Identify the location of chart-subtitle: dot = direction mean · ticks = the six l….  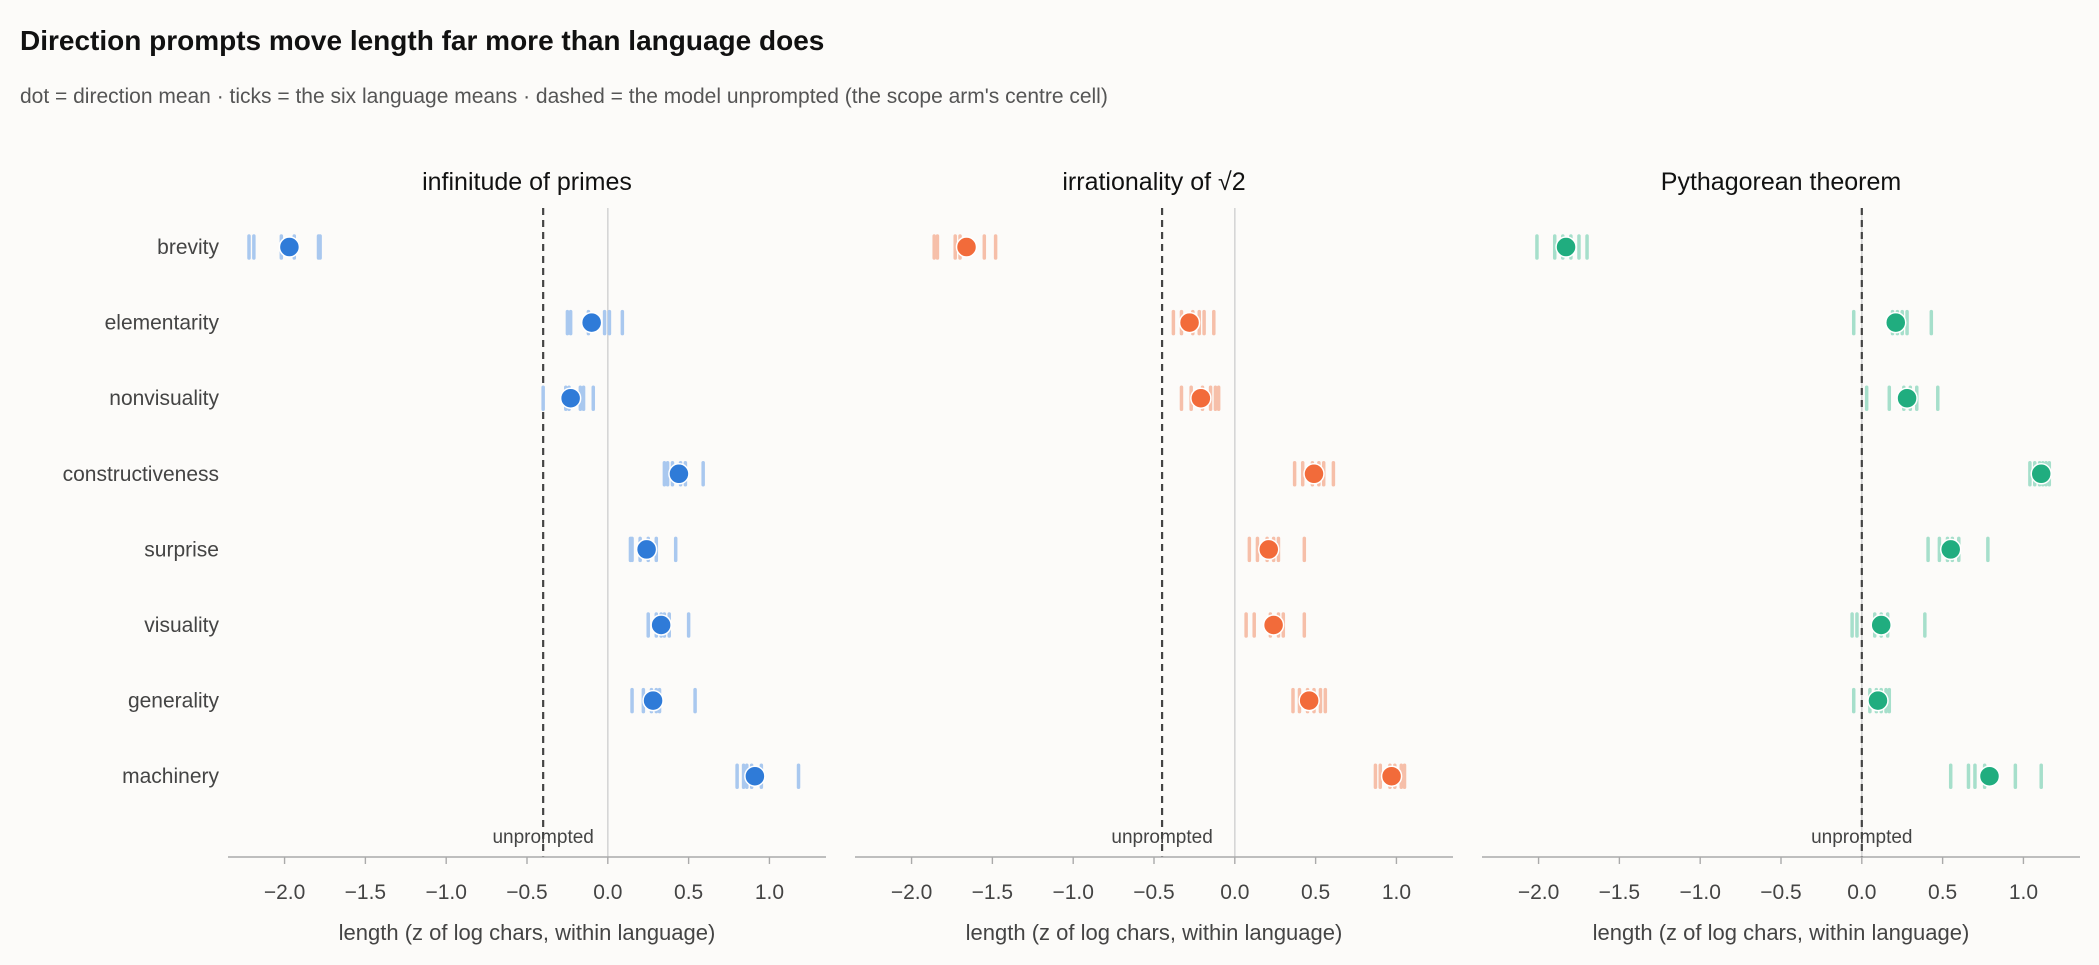
(564, 96).